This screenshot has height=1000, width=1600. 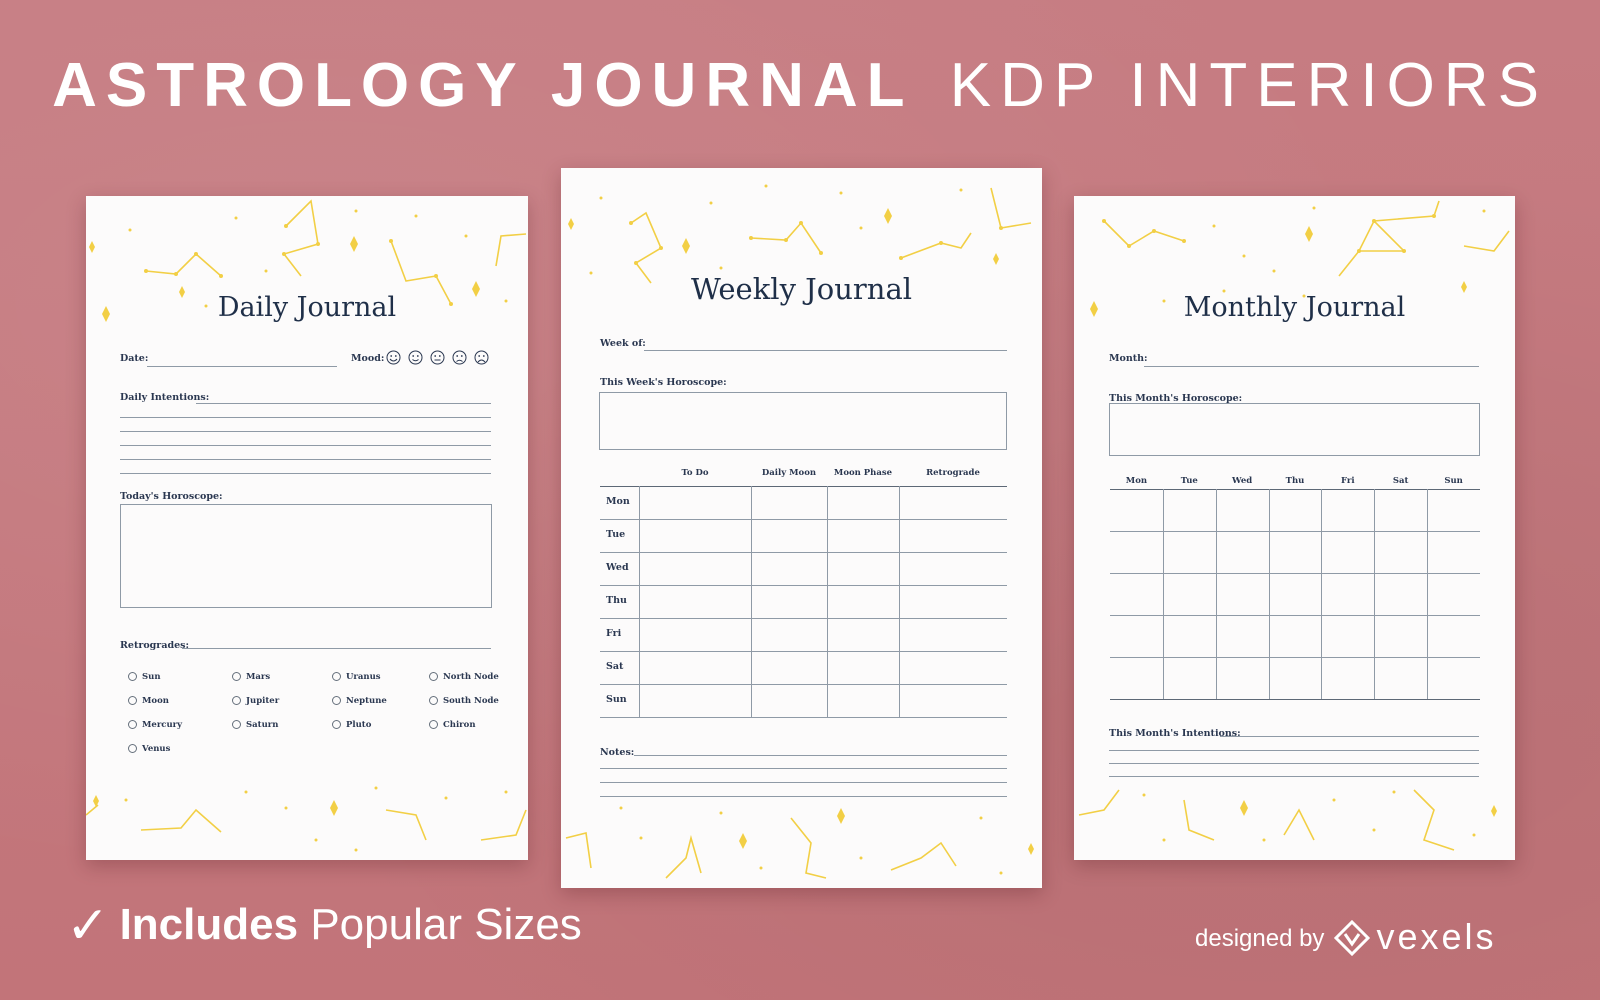 What do you see at coordinates (614, 633) in the screenshot?
I see `weekly-day-label: Fri` at bounding box center [614, 633].